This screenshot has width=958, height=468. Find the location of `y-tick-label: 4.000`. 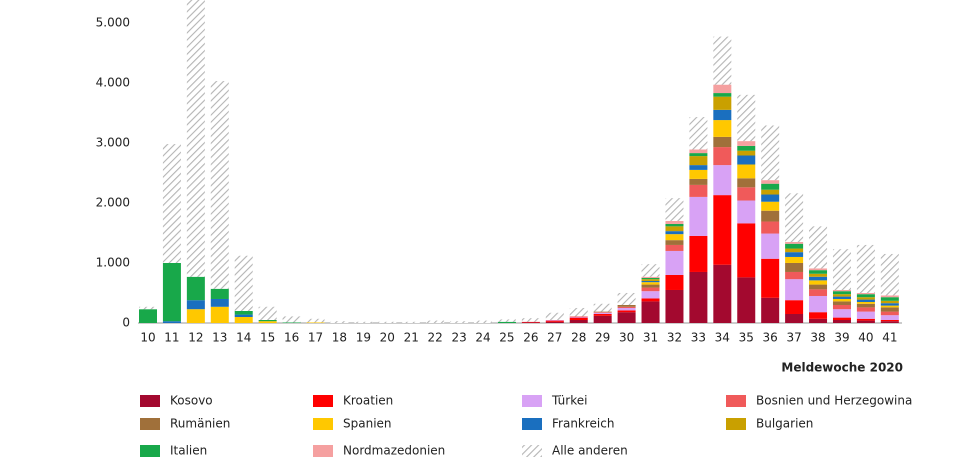

y-tick-label: 4.000 is located at coordinates (113, 82).